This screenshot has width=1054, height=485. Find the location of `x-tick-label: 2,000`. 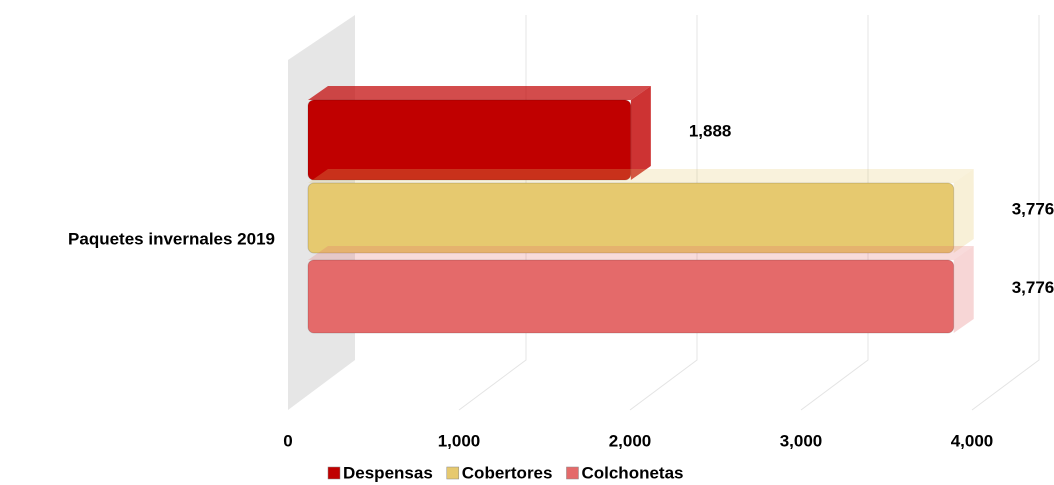

x-tick-label: 2,000 is located at coordinates (630, 440).